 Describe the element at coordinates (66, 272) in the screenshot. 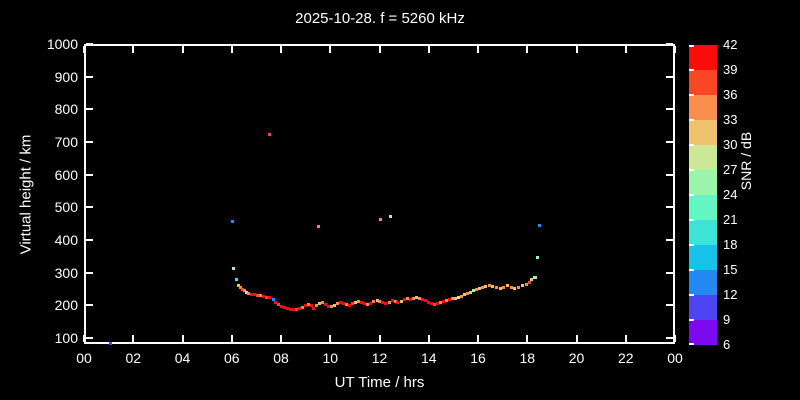

I see `y-tick-label: 300` at that location.